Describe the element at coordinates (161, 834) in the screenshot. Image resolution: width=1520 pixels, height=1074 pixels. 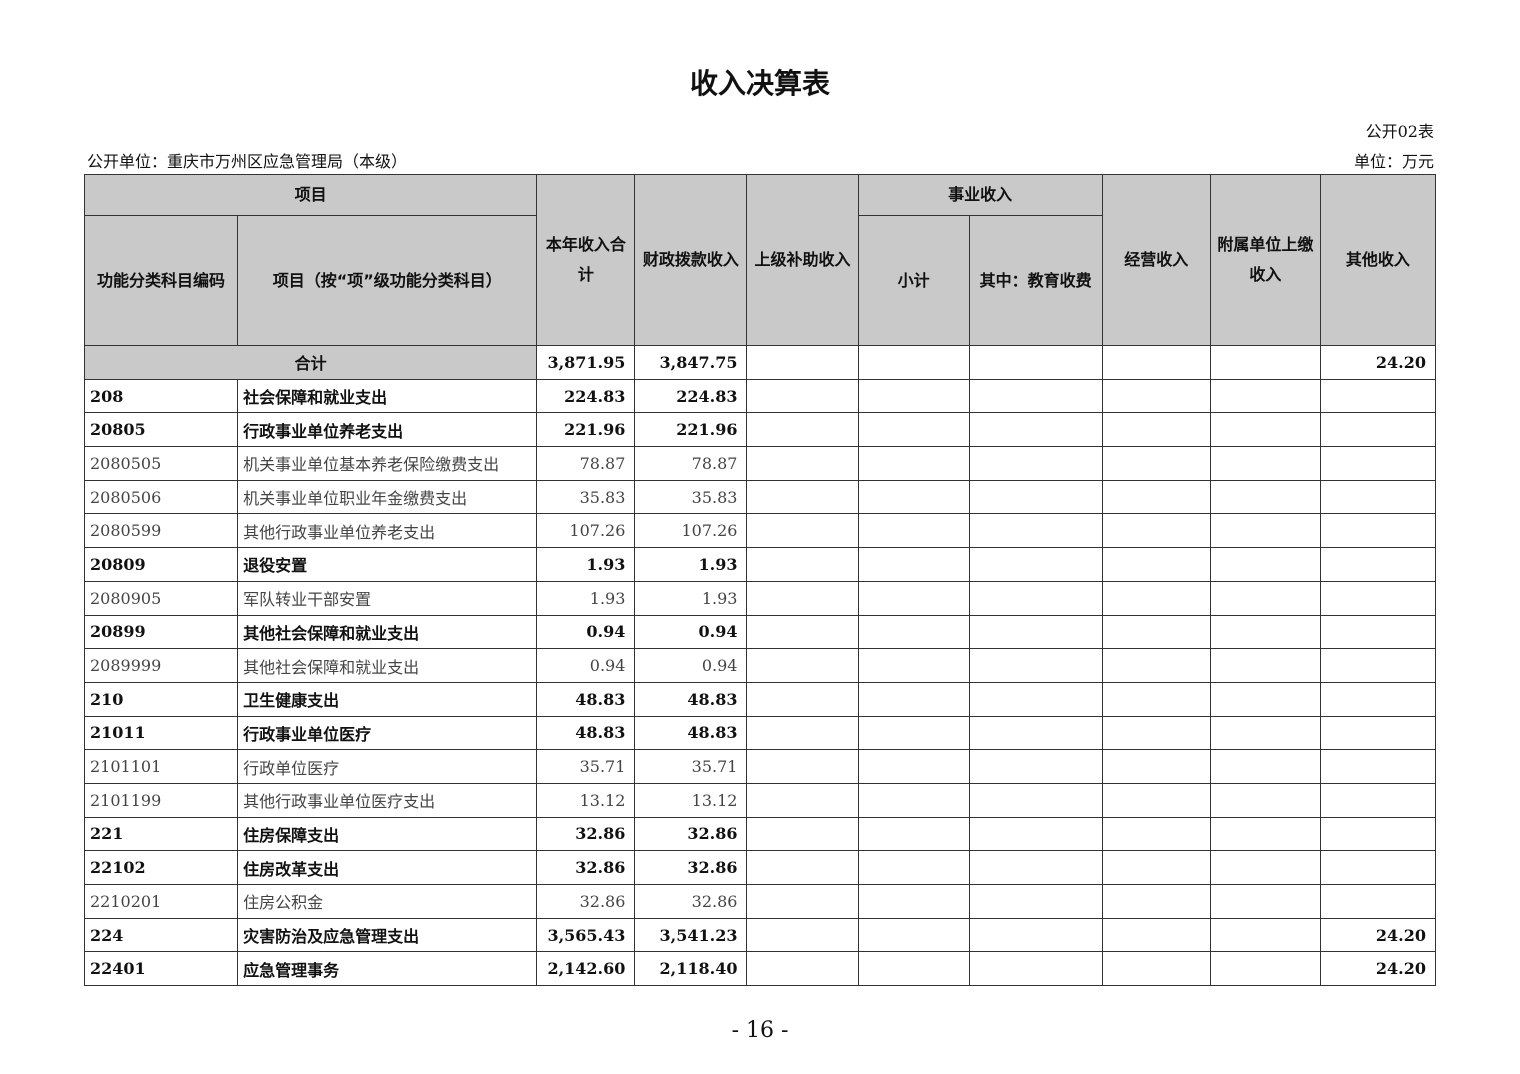
I see `row-code: 221` at that location.